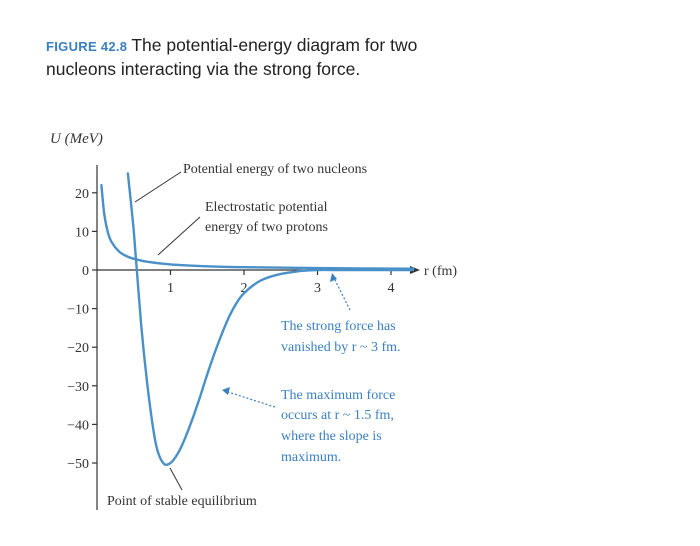  What do you see at coordinates (78, 348) in the screenshot?
I see `y-tick-label: −20` at bounding box center [78, 348].